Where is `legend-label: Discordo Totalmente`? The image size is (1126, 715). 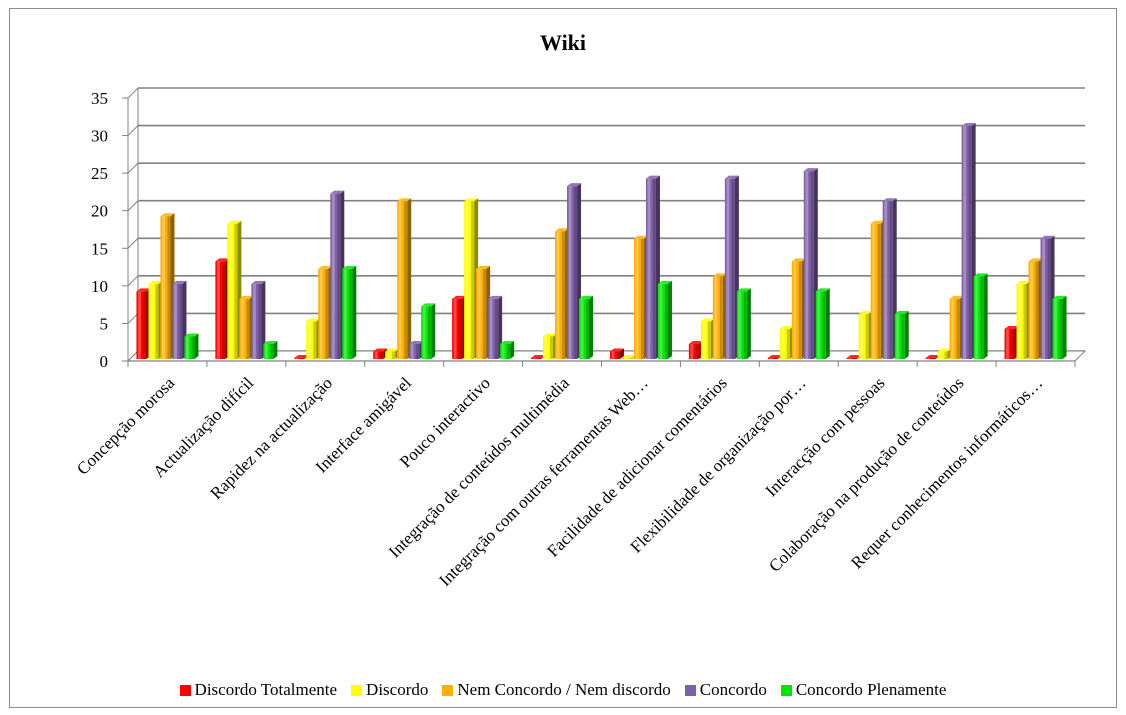 legend-label: Discordo Totalmente is located at coordinates (266, 689).